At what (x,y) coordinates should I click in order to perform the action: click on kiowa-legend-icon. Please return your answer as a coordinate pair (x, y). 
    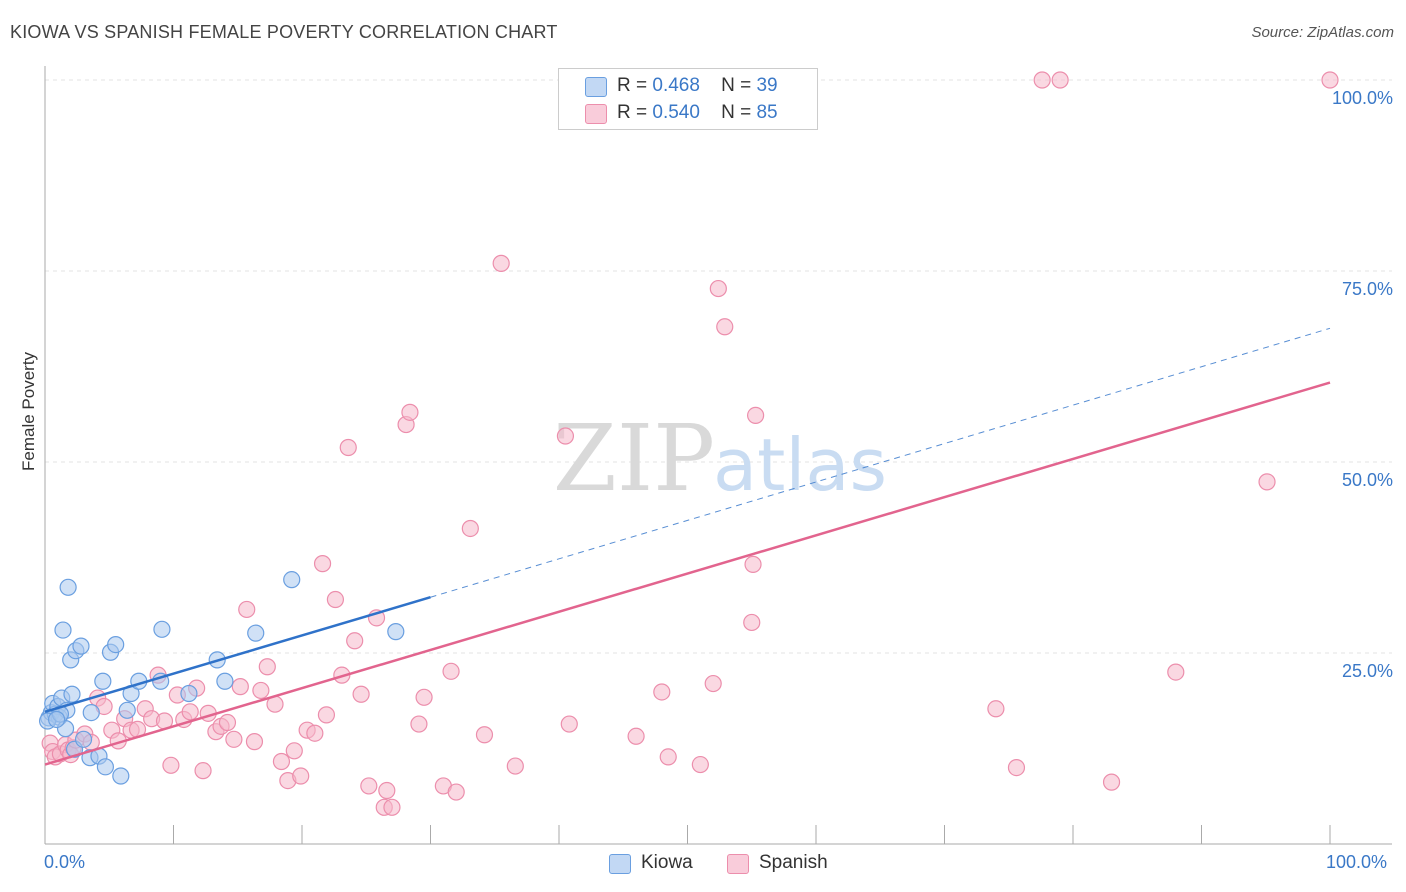
    Looking at the image, I should click on (620, 864).